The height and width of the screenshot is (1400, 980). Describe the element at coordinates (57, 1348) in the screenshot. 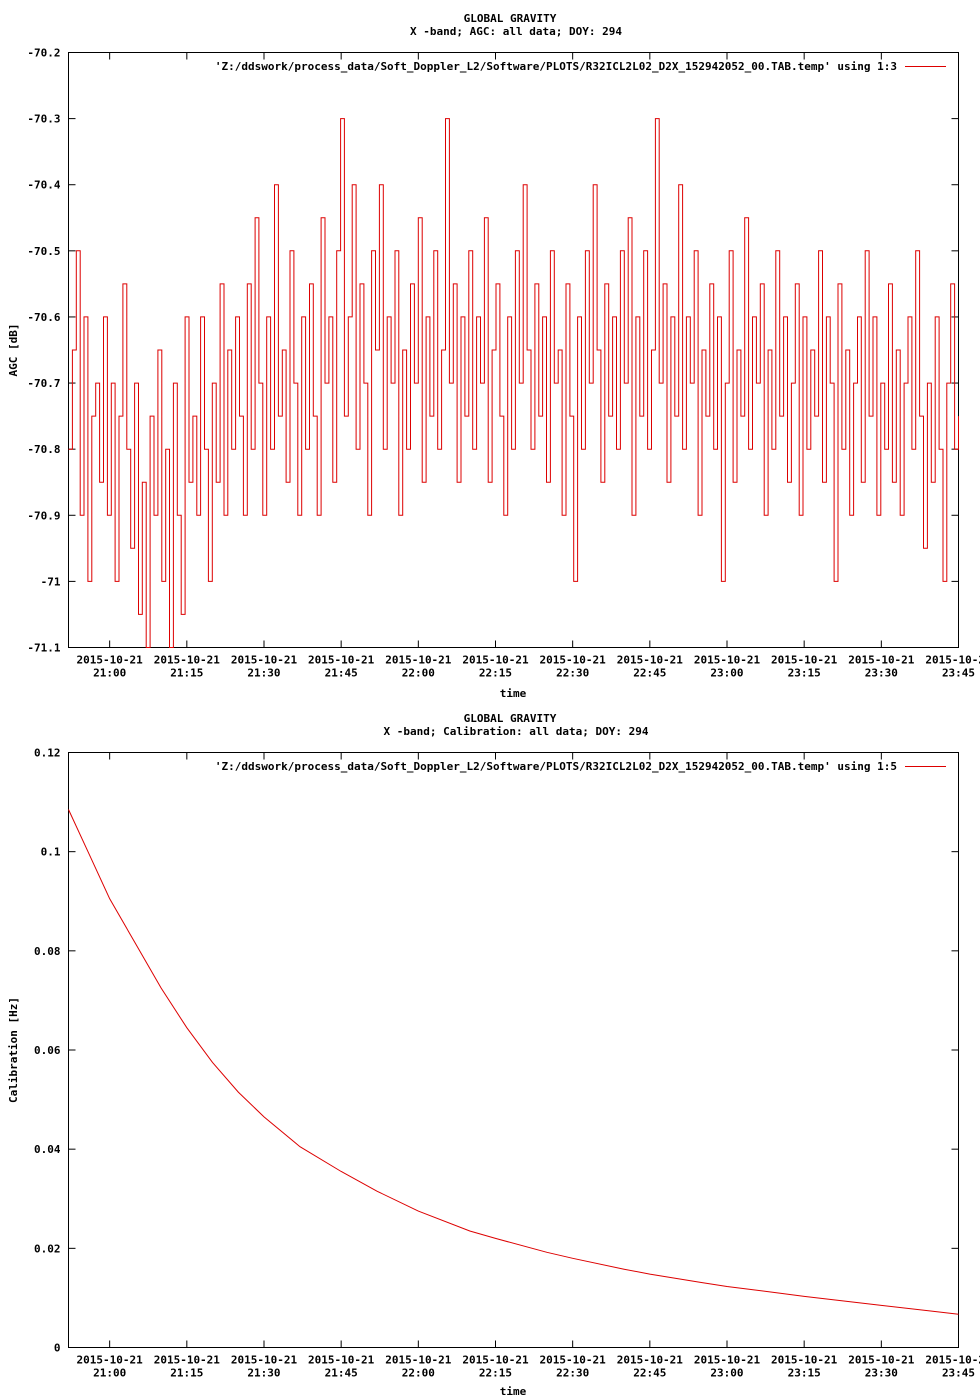

I see `y-tick-label: 0` at that location.